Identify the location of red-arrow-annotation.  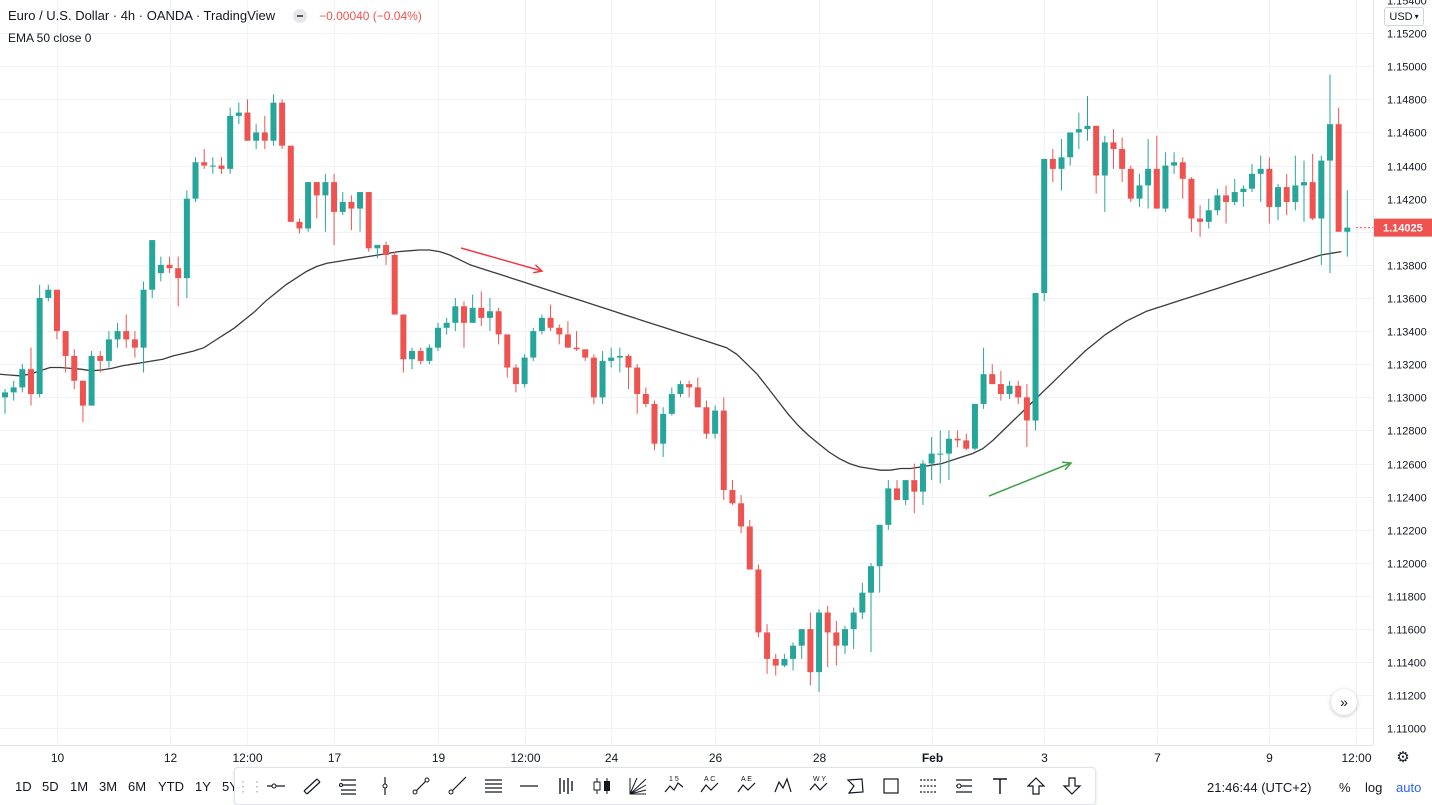
(502, 260).